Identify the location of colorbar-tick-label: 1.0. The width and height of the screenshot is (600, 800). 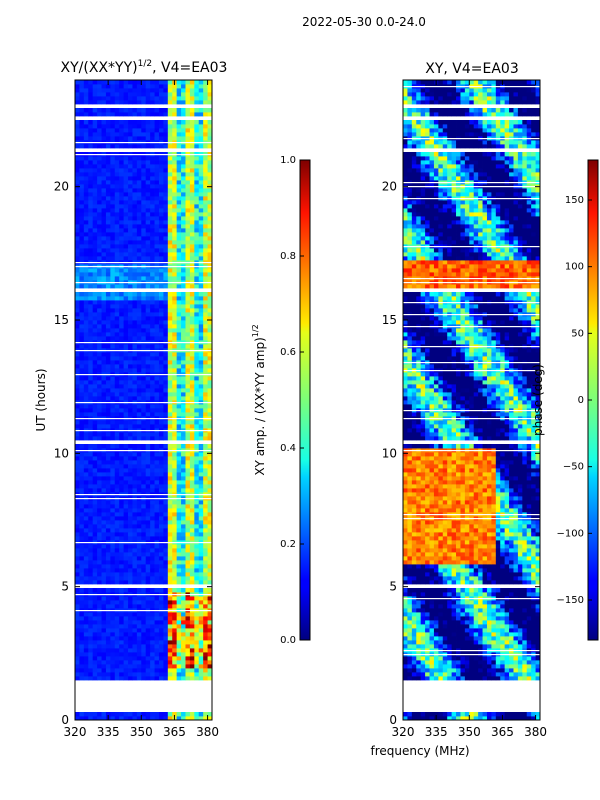
(288, 160).